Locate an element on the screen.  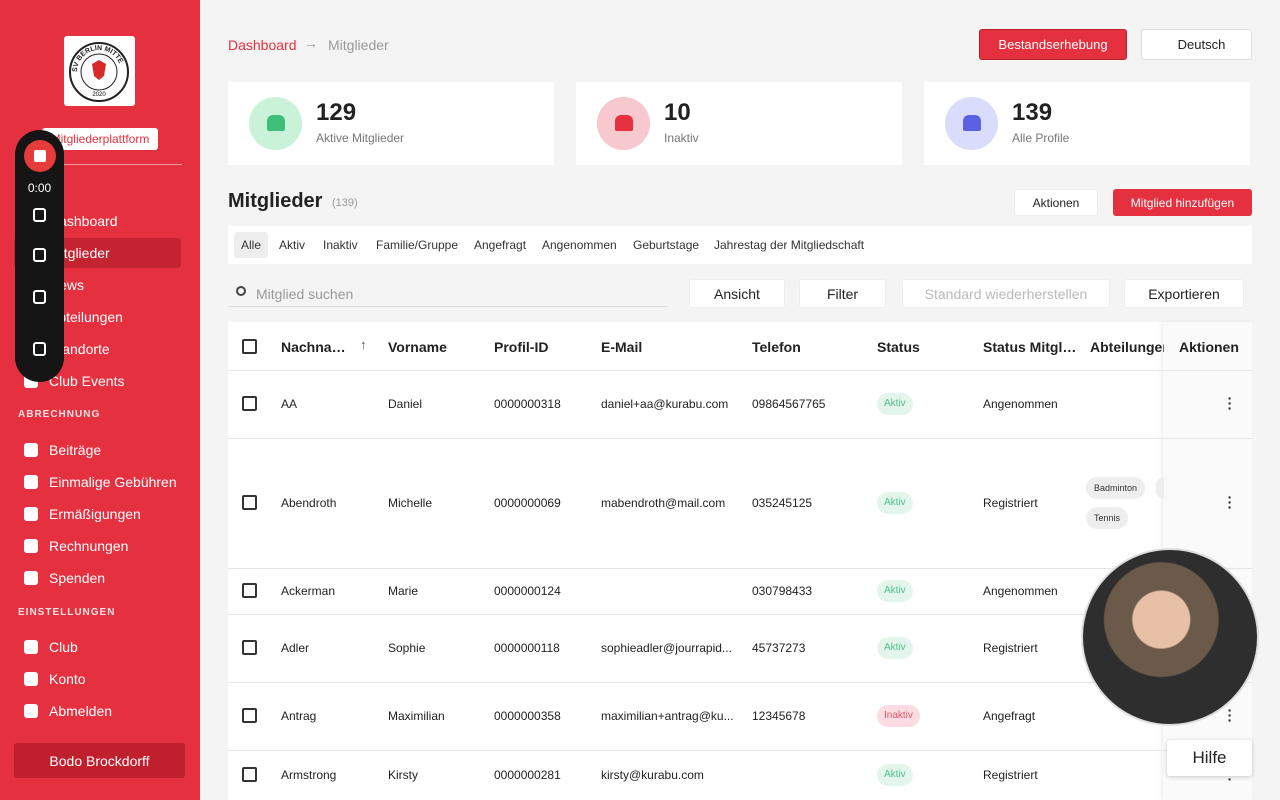
tab: Angefragt is located at coordinates (500, 245).